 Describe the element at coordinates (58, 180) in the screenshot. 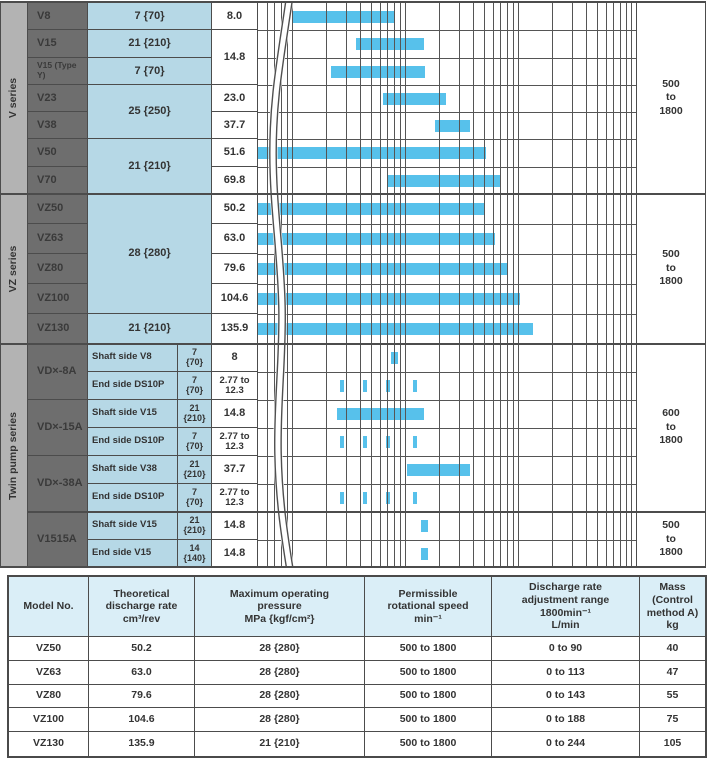

I see `model-cell: V70` at that location.